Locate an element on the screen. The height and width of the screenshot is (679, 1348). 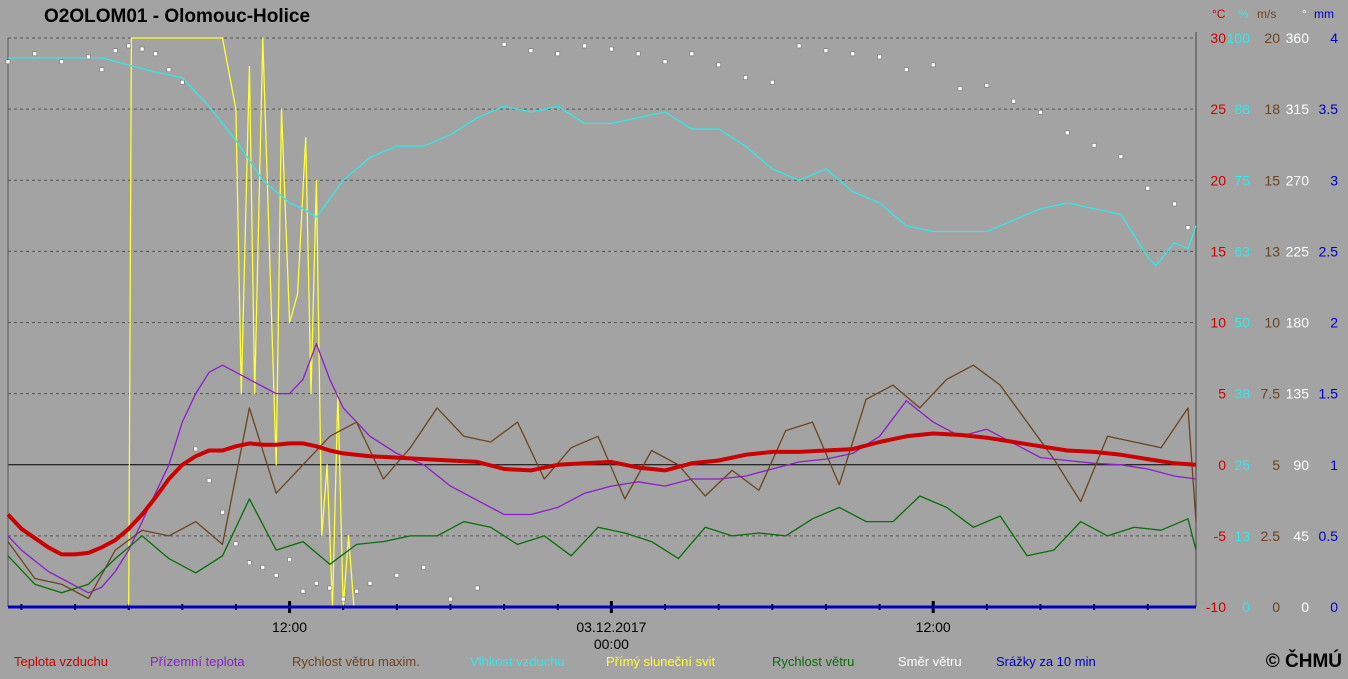
y-tick-label-wind: 20 is located at coordinates (1272, 38).